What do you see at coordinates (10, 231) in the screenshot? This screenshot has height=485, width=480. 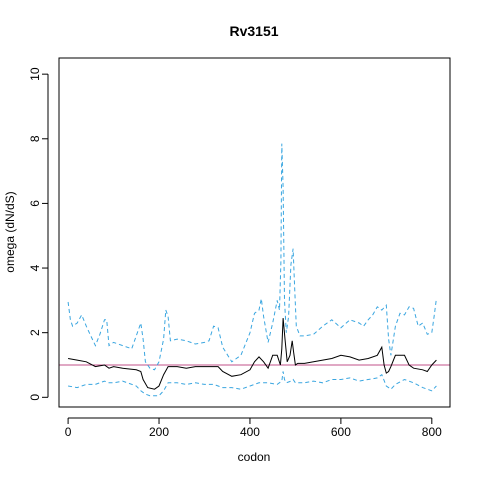 I see `y-axis-label: omega (dN/dS)` at bounding box center [10, 231].